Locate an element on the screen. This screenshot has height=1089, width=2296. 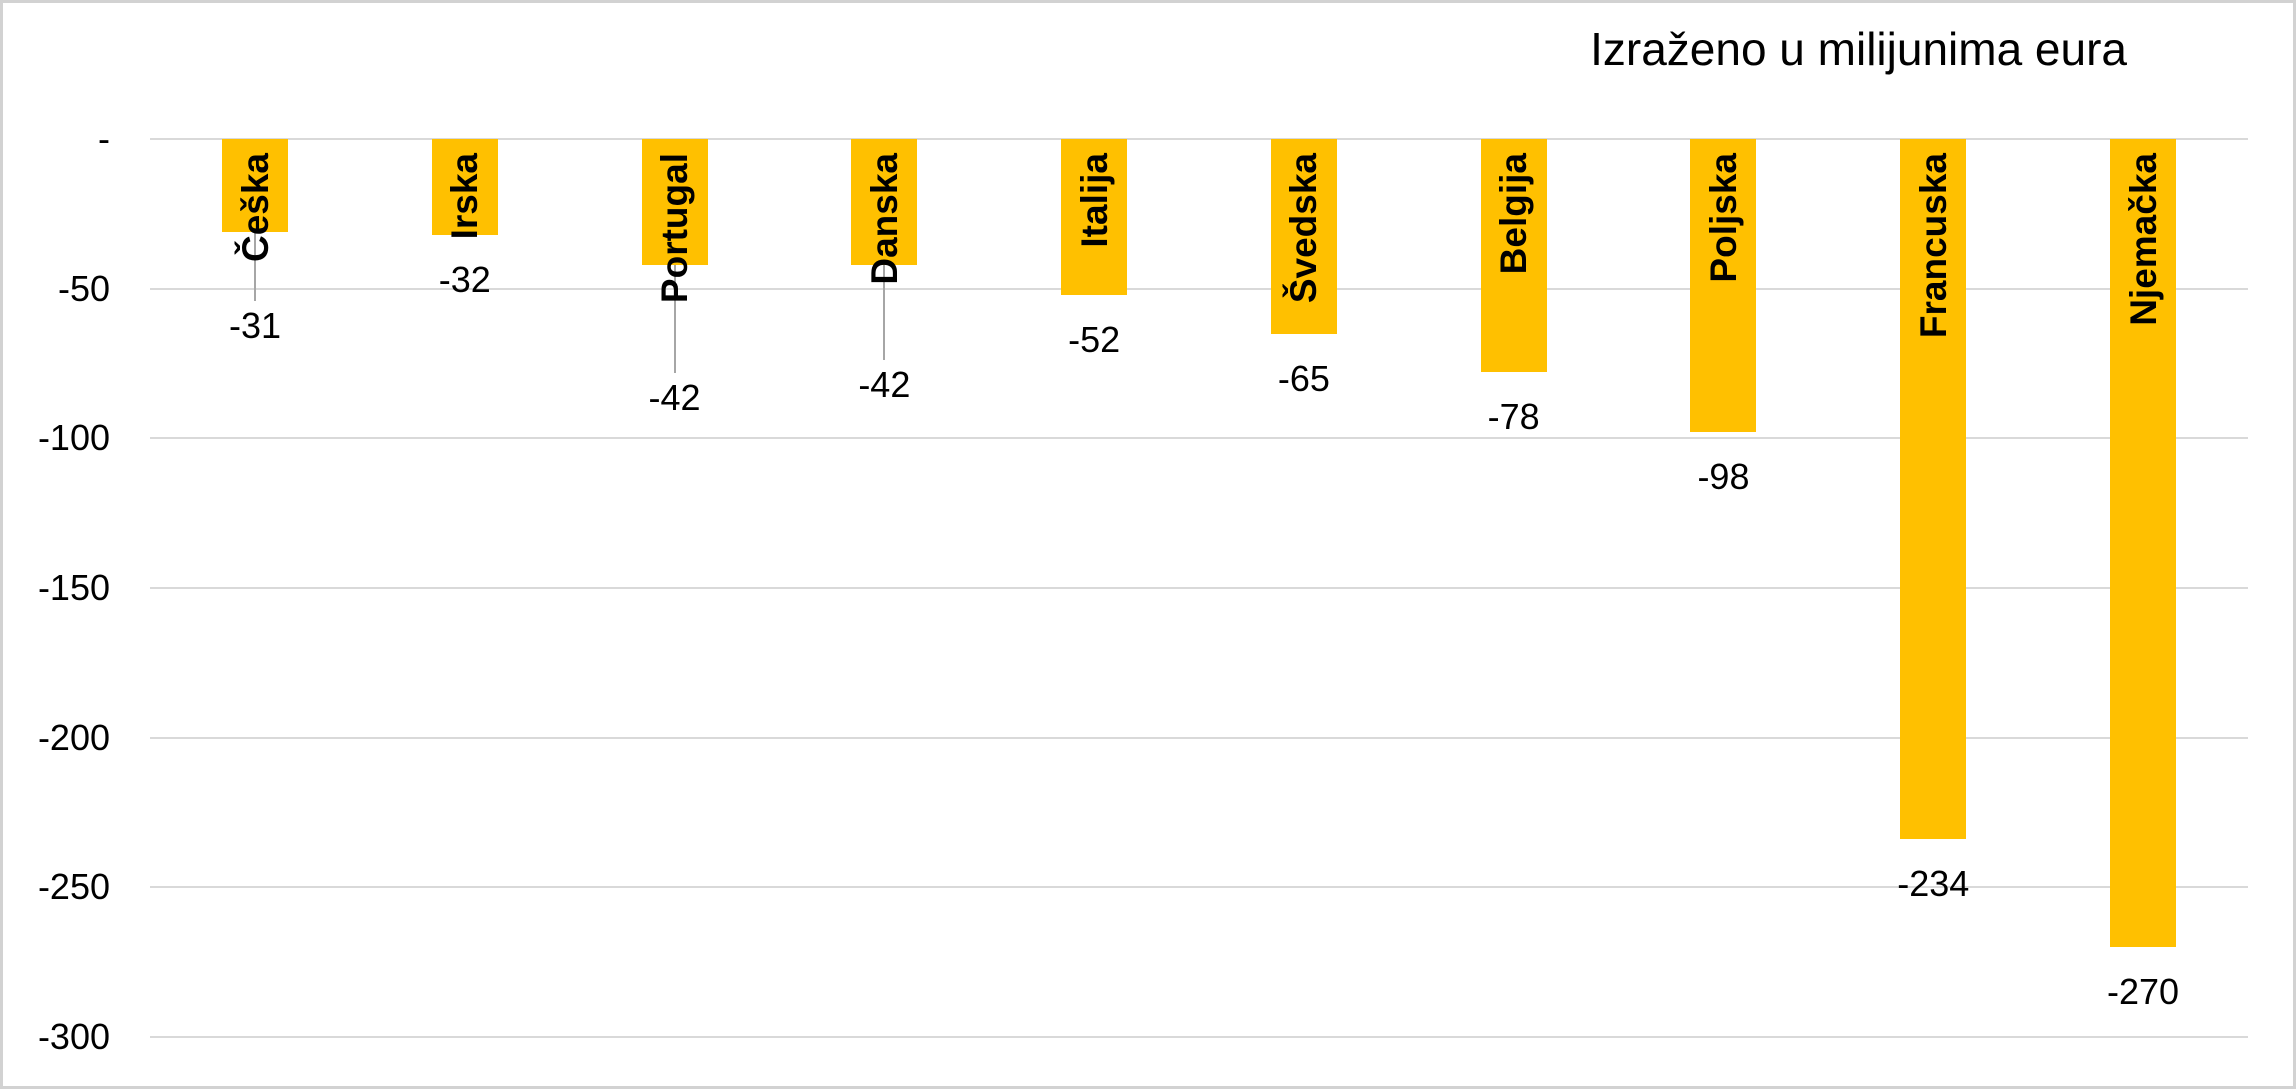
bar-category-label: Italija is located at coordinates (1094, 200).